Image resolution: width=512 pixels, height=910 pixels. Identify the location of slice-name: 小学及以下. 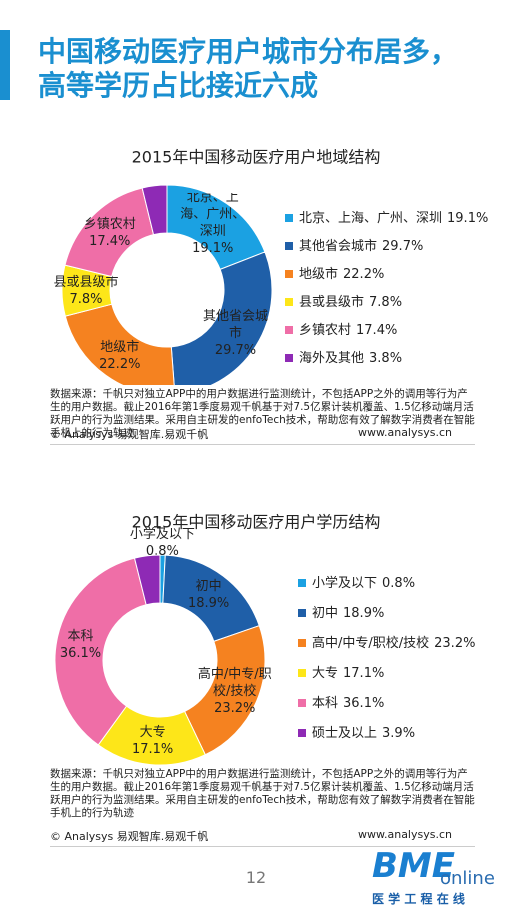
(162, 535).